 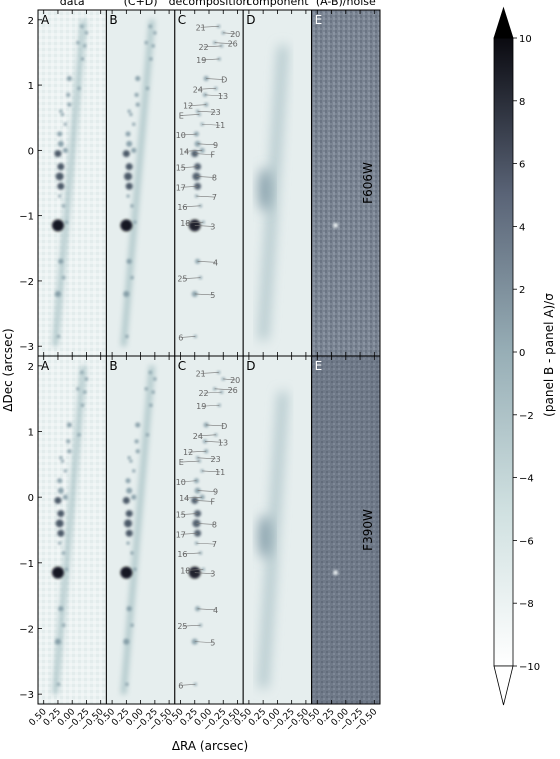 I want to click on clump-leader-F, so click(x=203, y=501).